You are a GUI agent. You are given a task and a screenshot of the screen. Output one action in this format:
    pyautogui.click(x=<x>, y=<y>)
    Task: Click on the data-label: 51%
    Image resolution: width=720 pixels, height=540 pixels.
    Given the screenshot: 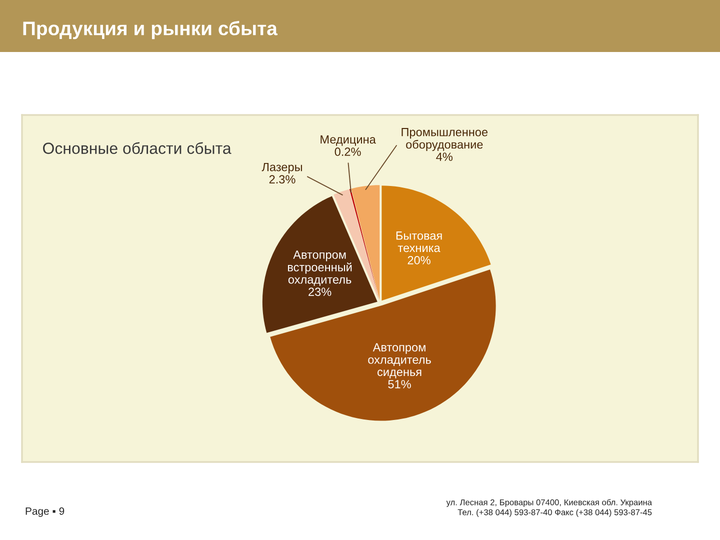 What is the action you would take?
    pyautogui.click(x=399, y=384)
    